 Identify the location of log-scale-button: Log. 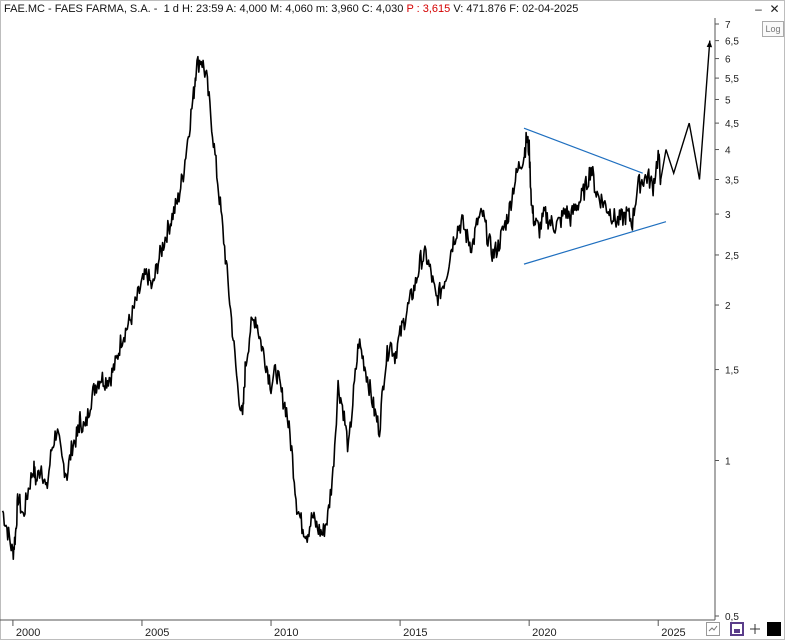
(773, 29).